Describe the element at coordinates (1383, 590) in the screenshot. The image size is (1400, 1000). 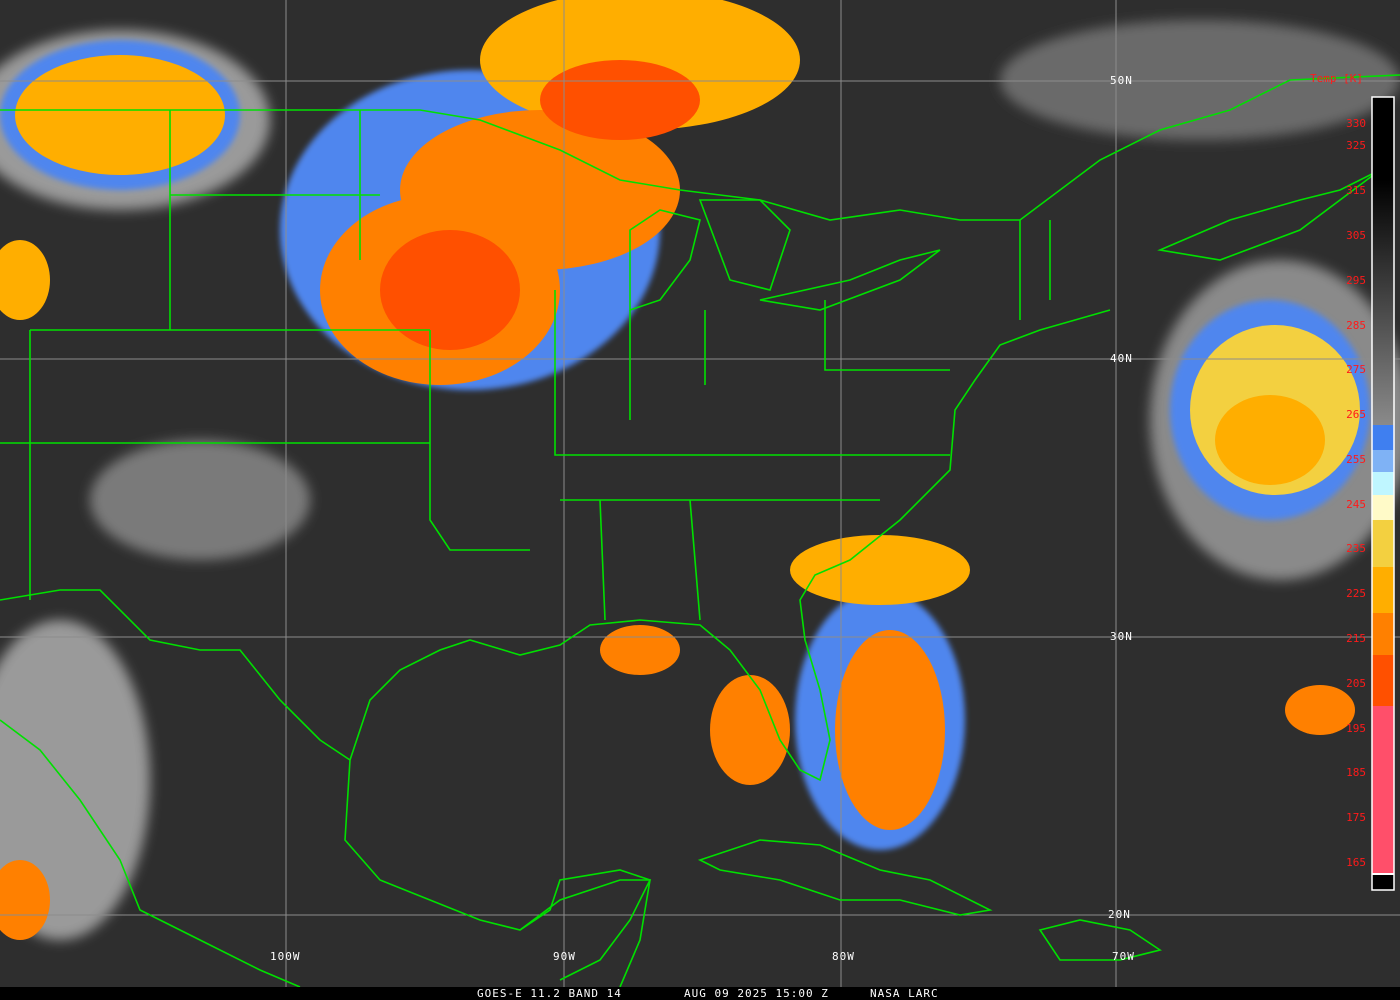
I see `colorbar-segment-amber` at that location.